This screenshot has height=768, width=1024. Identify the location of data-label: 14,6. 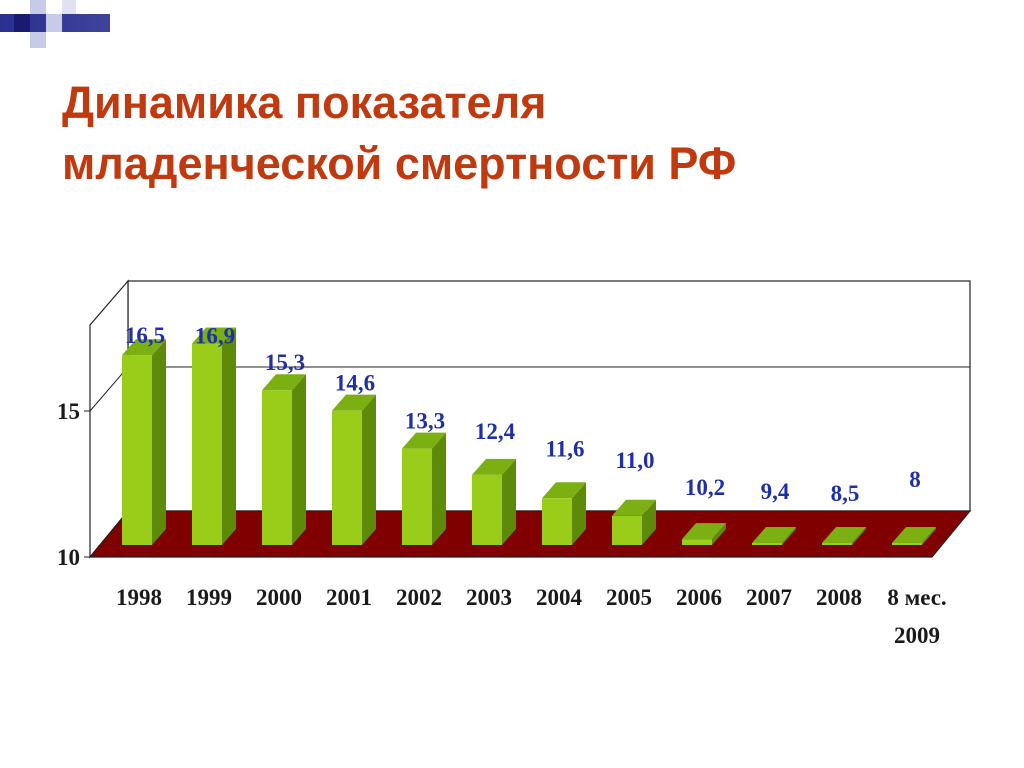
(355, 383).